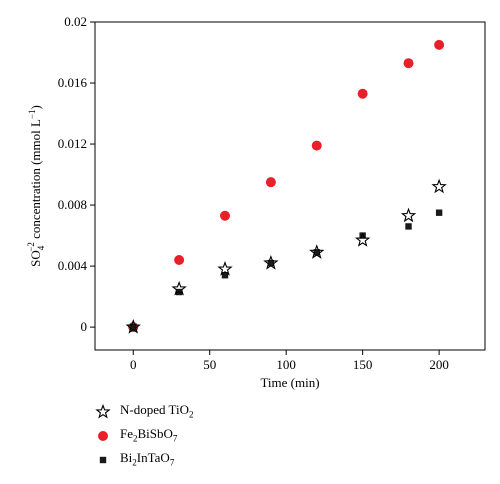 The image size is (500, 484). What do you see at coordinates (84, 326) in the screenshot?
I see `y-tick-label: 0` at bounding box center [84, 326].